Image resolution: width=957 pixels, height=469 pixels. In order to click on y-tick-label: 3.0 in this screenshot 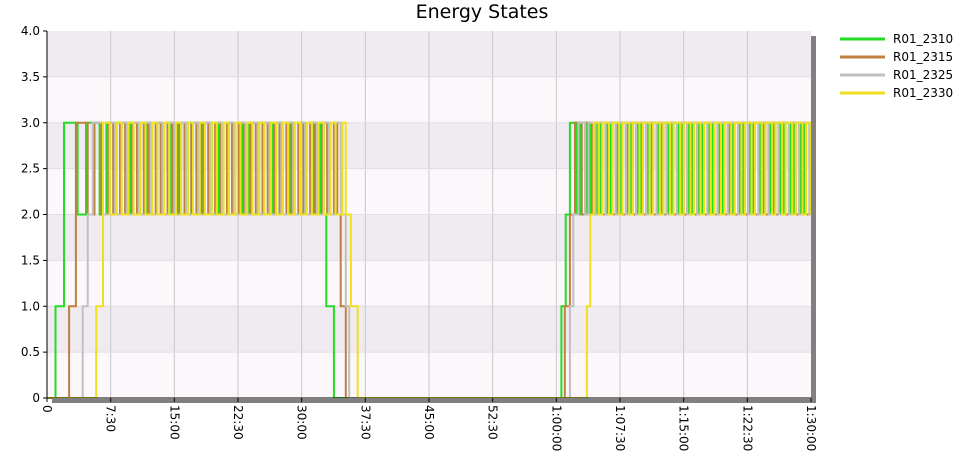, I will do `click(30, 123)`.